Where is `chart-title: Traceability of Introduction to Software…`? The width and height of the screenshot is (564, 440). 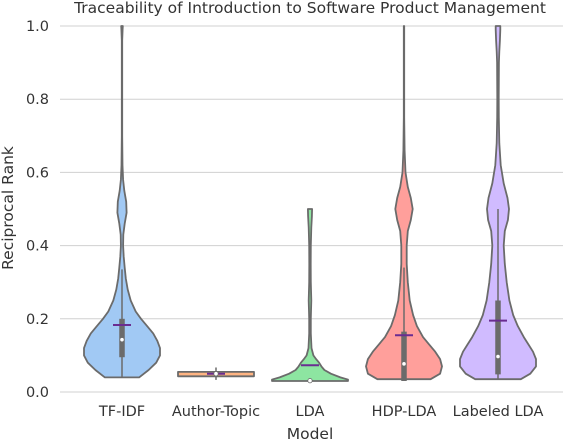 chart-title: Traceability of Introduction to Software… is located at coordinates (309, 8).